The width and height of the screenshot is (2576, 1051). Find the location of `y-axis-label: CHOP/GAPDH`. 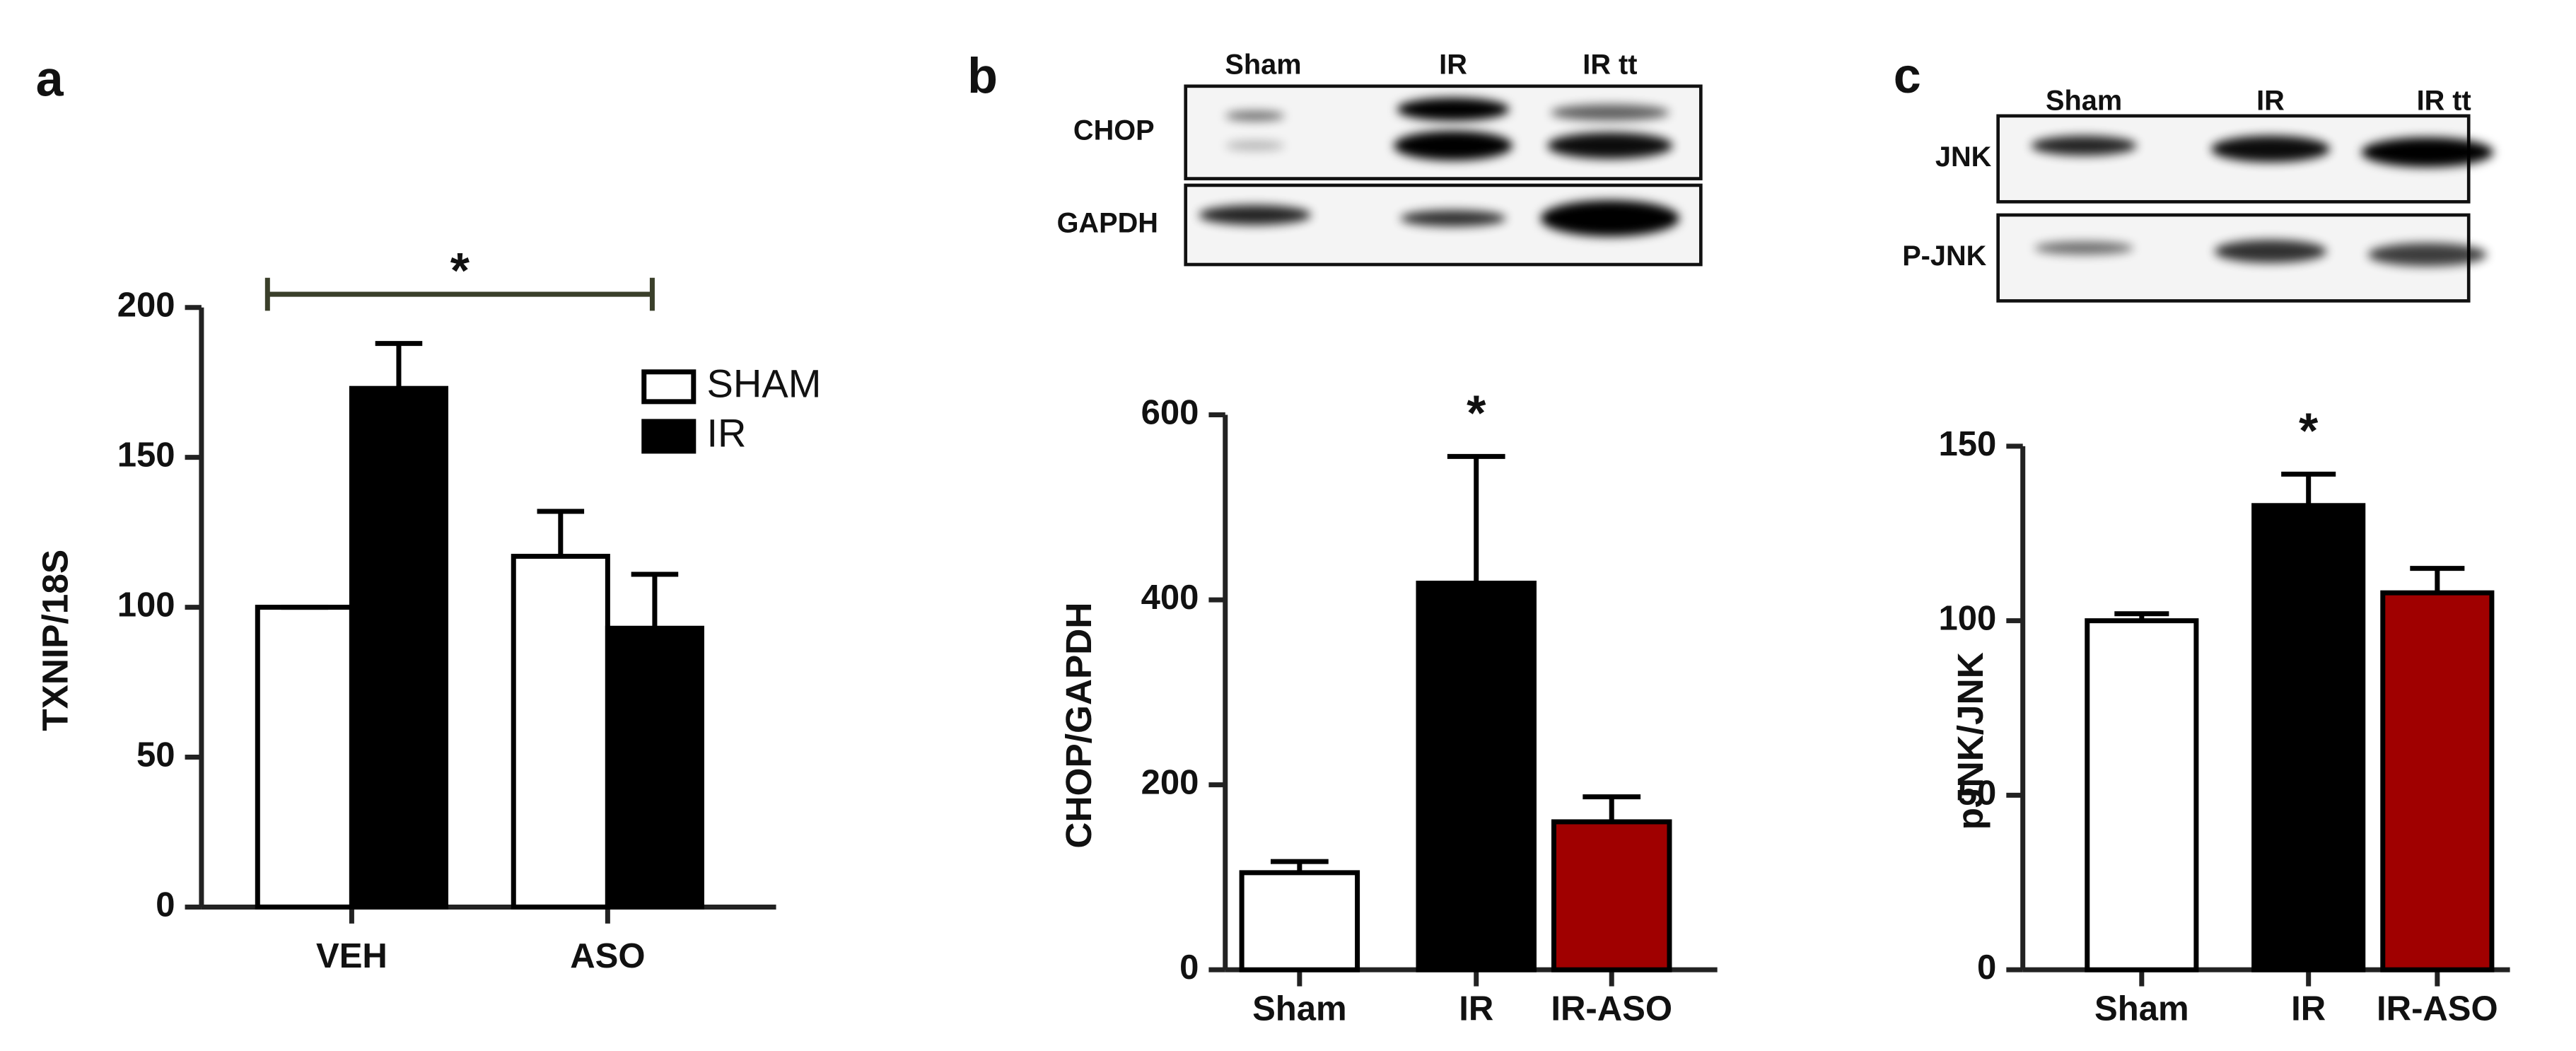

y-axis-label: CHOP/GAPDH is located at coordinates (1078, 725).